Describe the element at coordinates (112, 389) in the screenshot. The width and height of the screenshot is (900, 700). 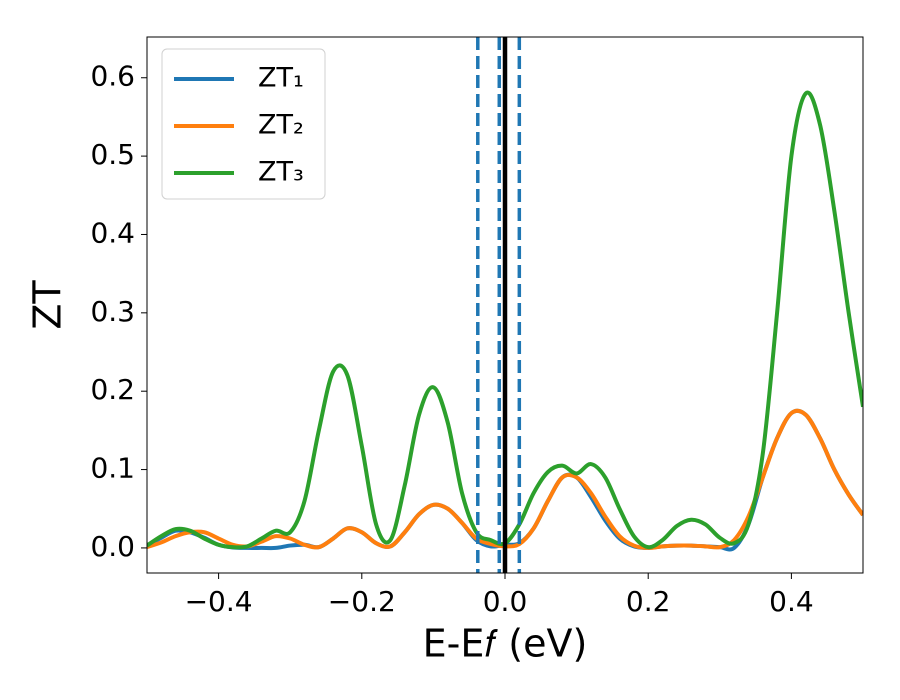
I see `y-tick-label: 0.2` at that location.